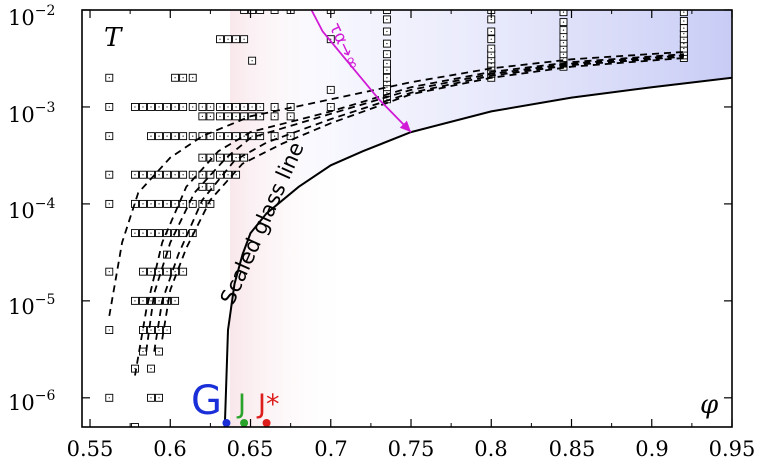  What do you see at coordinates (206, 401) in the screenshot?
I see `point-label-g: G` at bounding box center [206, 401].